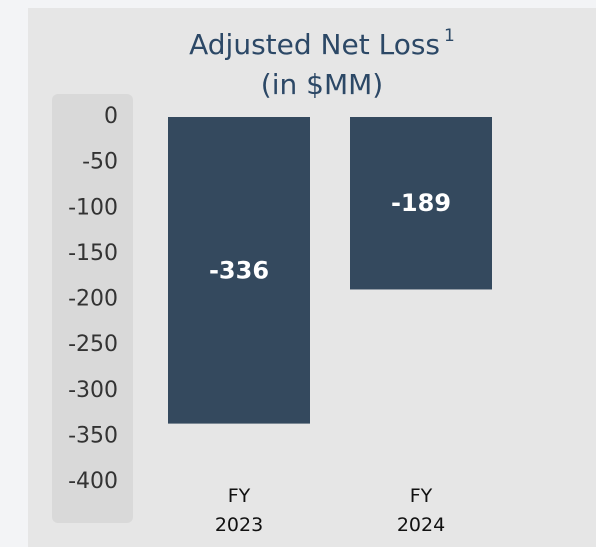 The width and height of the screenshot is (596, 547). Describe the element at coordinates (93, 253) in the screenshot. I see `y-tick-label: -150` at that location.